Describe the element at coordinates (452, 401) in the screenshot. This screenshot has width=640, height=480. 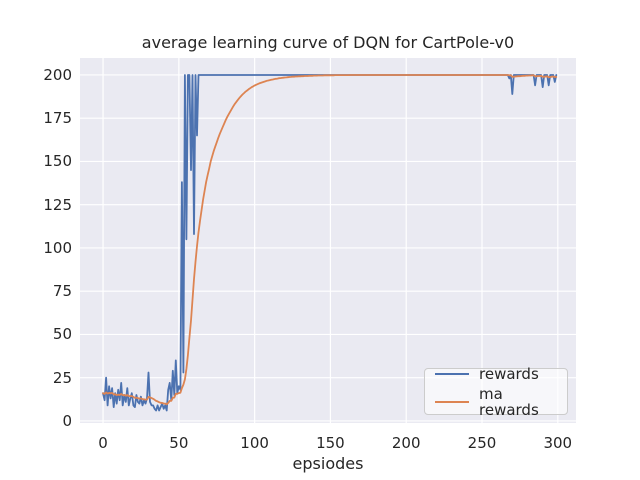
I see `ma-rewards-line-swatch` at that location.